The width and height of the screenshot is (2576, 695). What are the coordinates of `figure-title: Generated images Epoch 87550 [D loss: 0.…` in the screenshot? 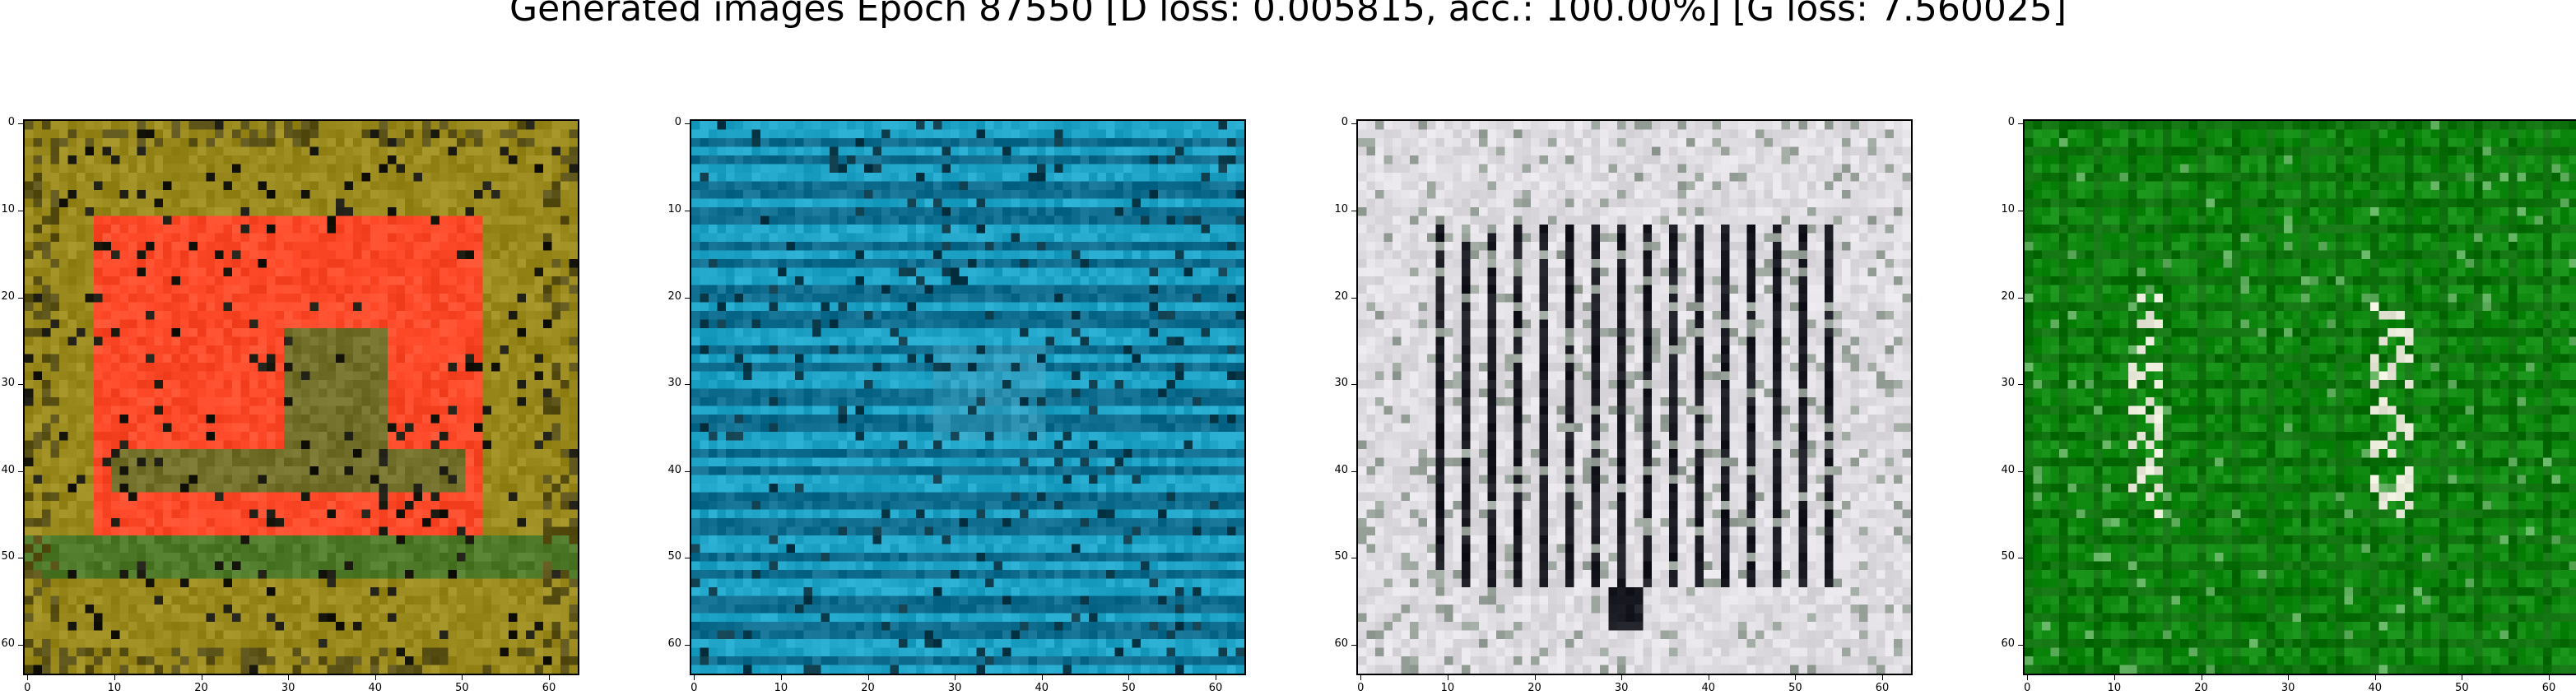 It's located at (1288, 15).